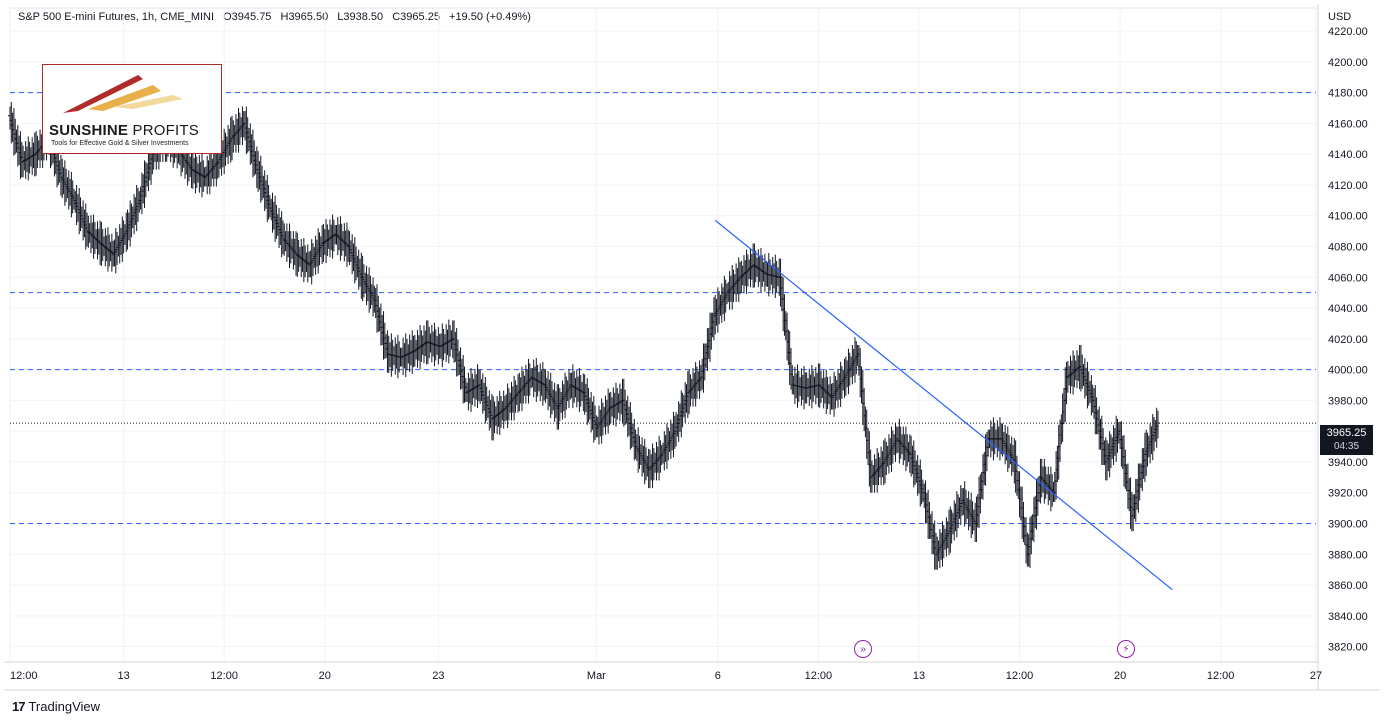 Image resolution: width=1389 pixels, height=725 pixels. What do you see at coordinates (1348, 463) in the screenshot?
I see `y-tick-label: 3940.00` at bounding box center [1348, 463].